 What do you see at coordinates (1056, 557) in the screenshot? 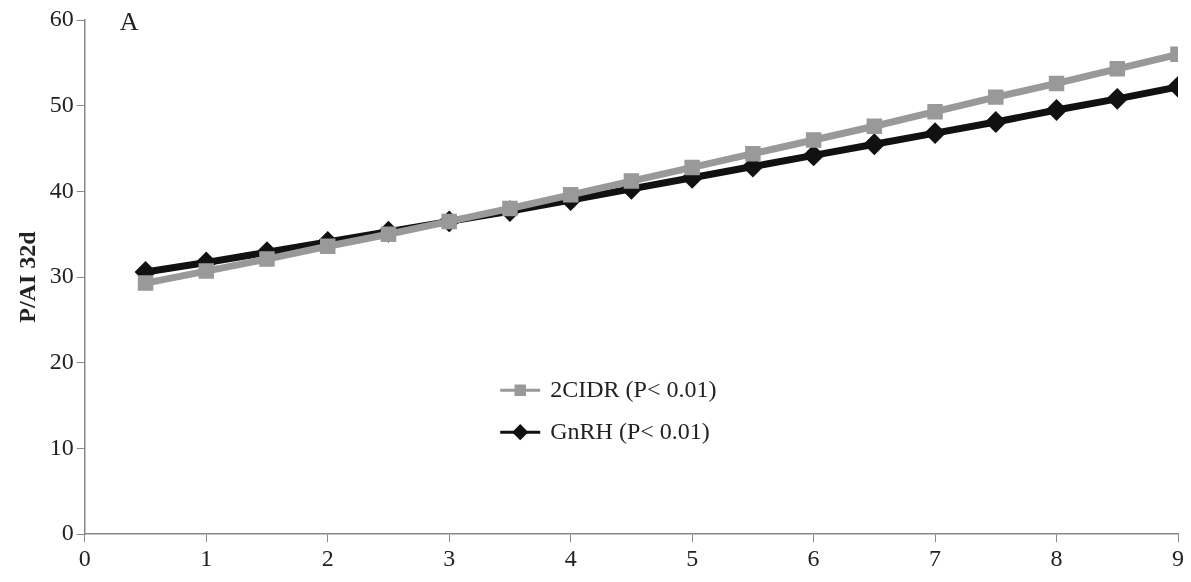
I see `x-tick-label: 8` at bounding box center [1056, 557].